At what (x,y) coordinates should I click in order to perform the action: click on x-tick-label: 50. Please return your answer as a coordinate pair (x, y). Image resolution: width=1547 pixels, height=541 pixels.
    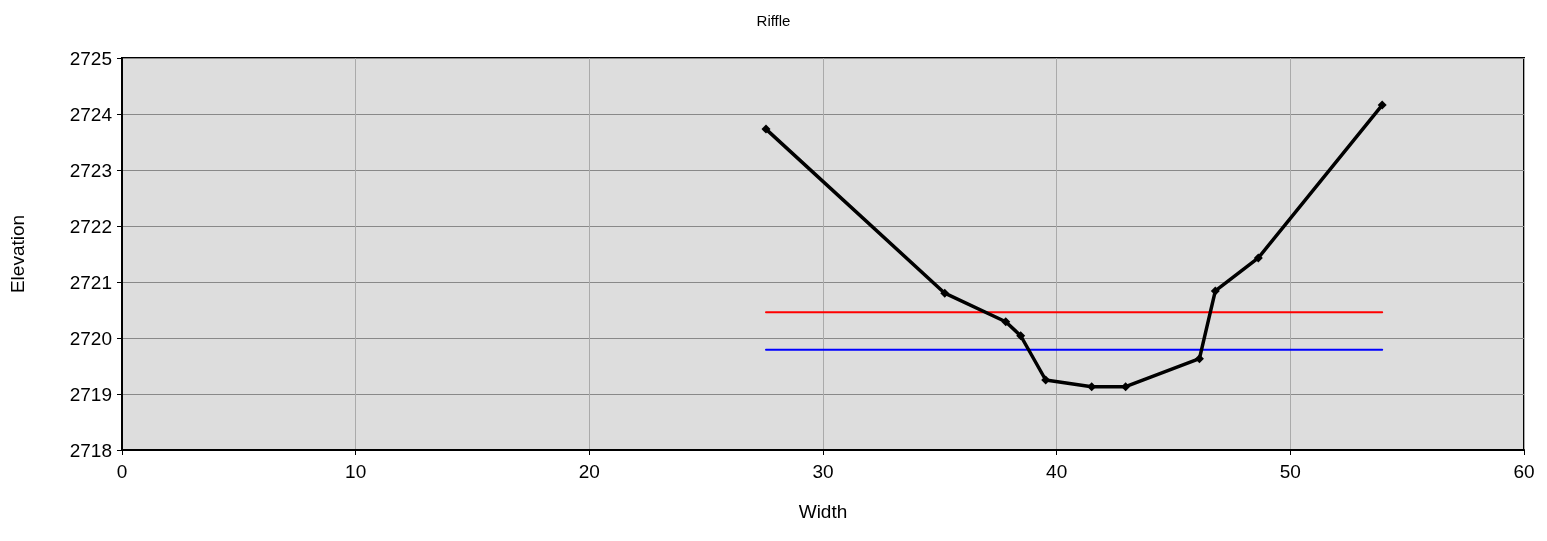
    Looking at the image, I should click on (1290, 471).